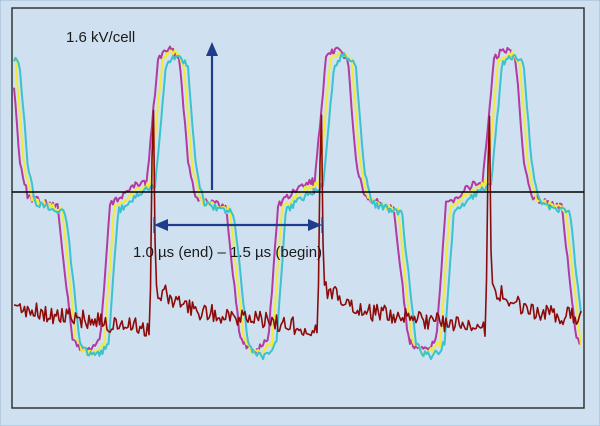  What do you see at coordinates (100, 37) in the screenshot?
I see `scale-label: 1.6 kV/cell` at bounding box center [100, 37].